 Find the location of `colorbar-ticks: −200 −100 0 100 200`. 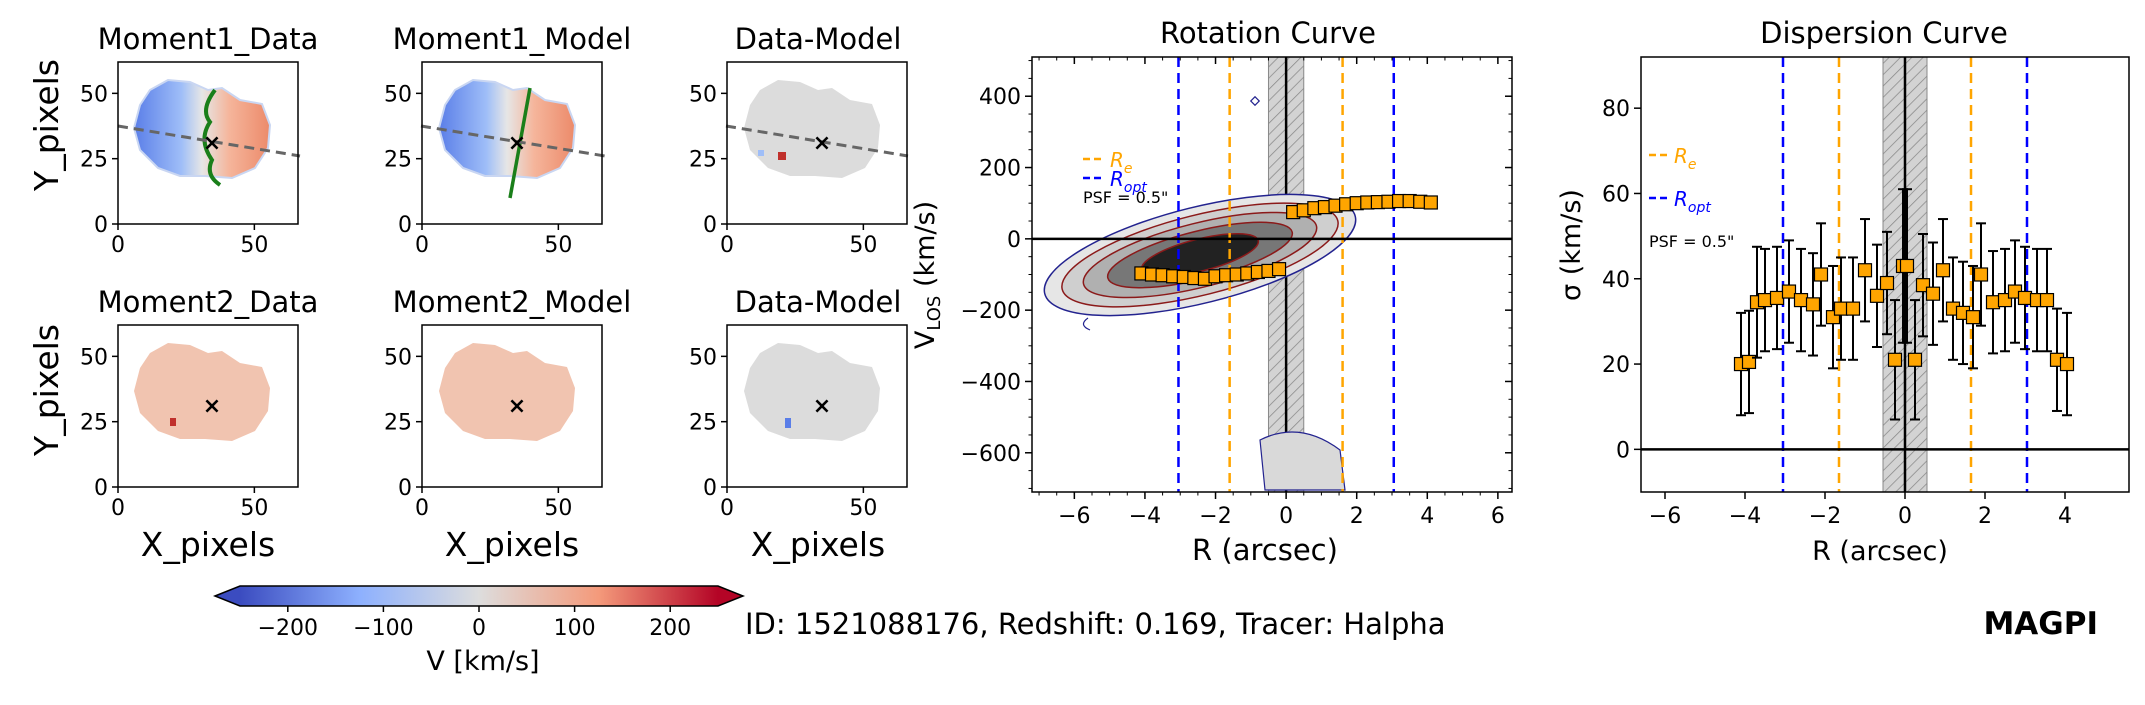

colorbar-ticks: −200 −100 0 100 200 is located at coordinates (474, 623).